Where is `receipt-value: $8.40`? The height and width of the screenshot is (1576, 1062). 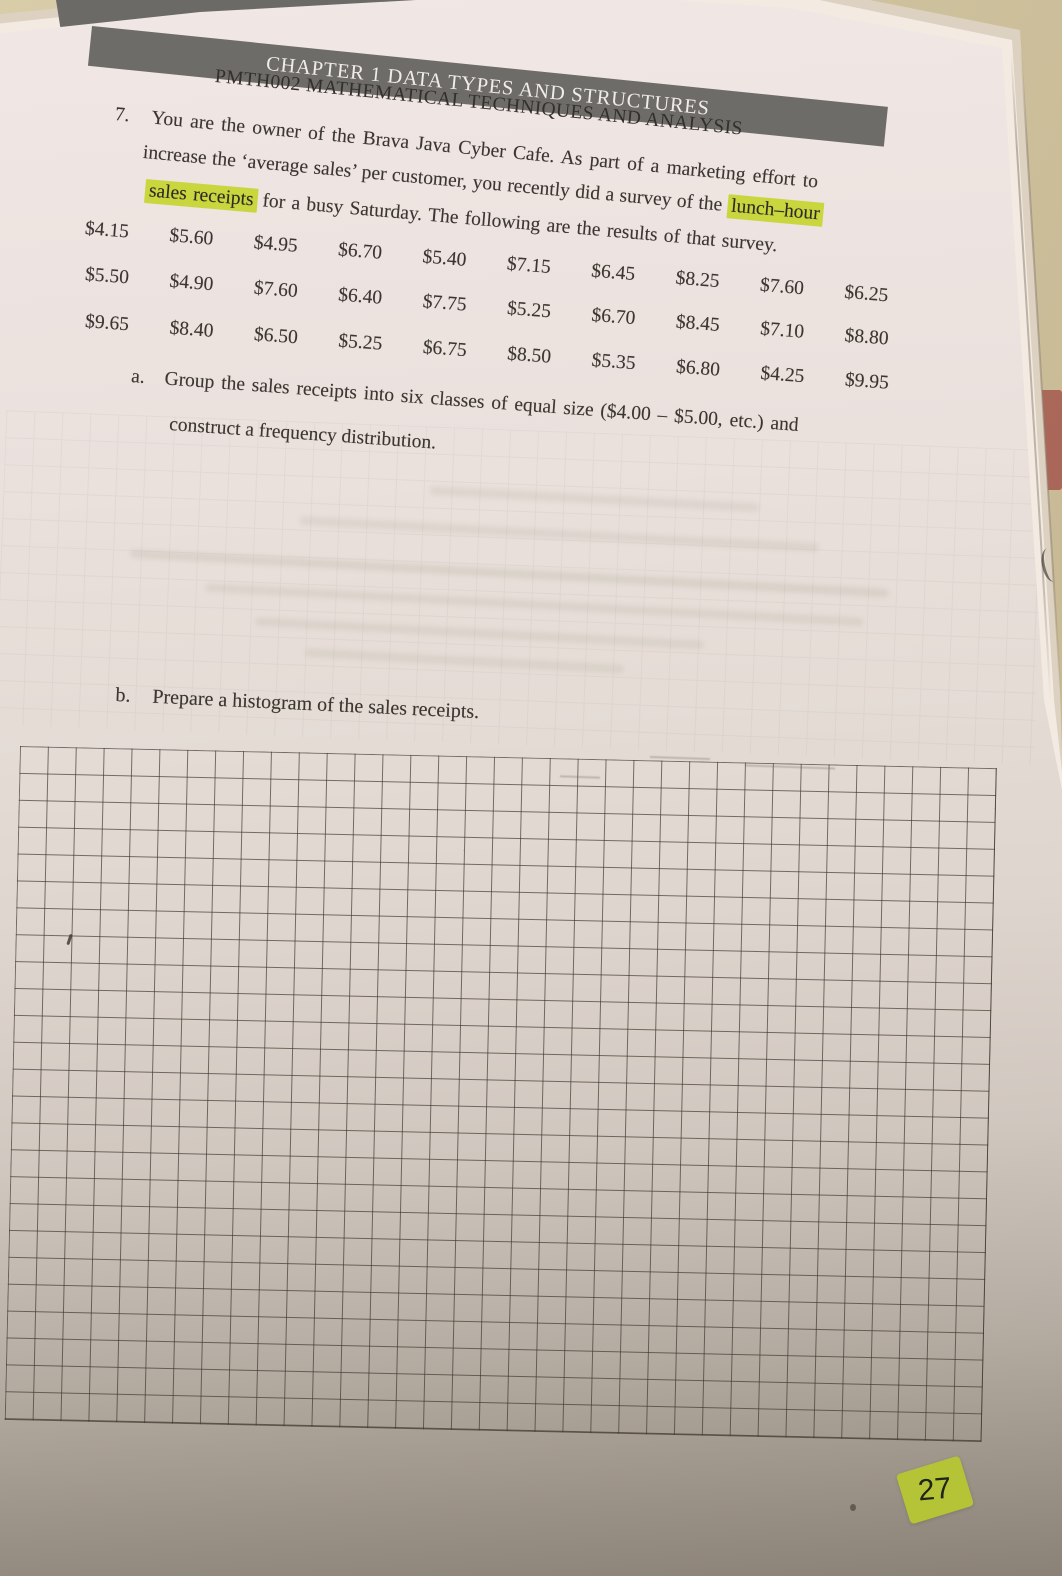
receipt-value: $8.40 is located at coordinates (191, 329).